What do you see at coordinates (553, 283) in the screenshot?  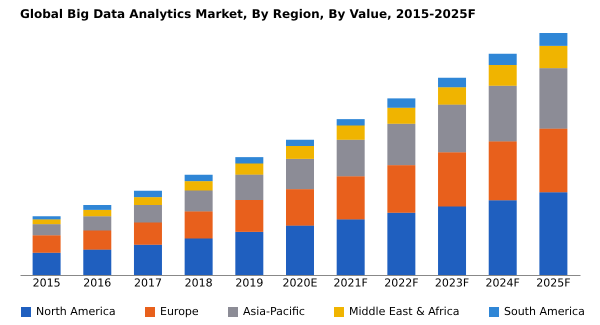 I see `x-tick-label: 2025F` at bounding box center [553, 283].